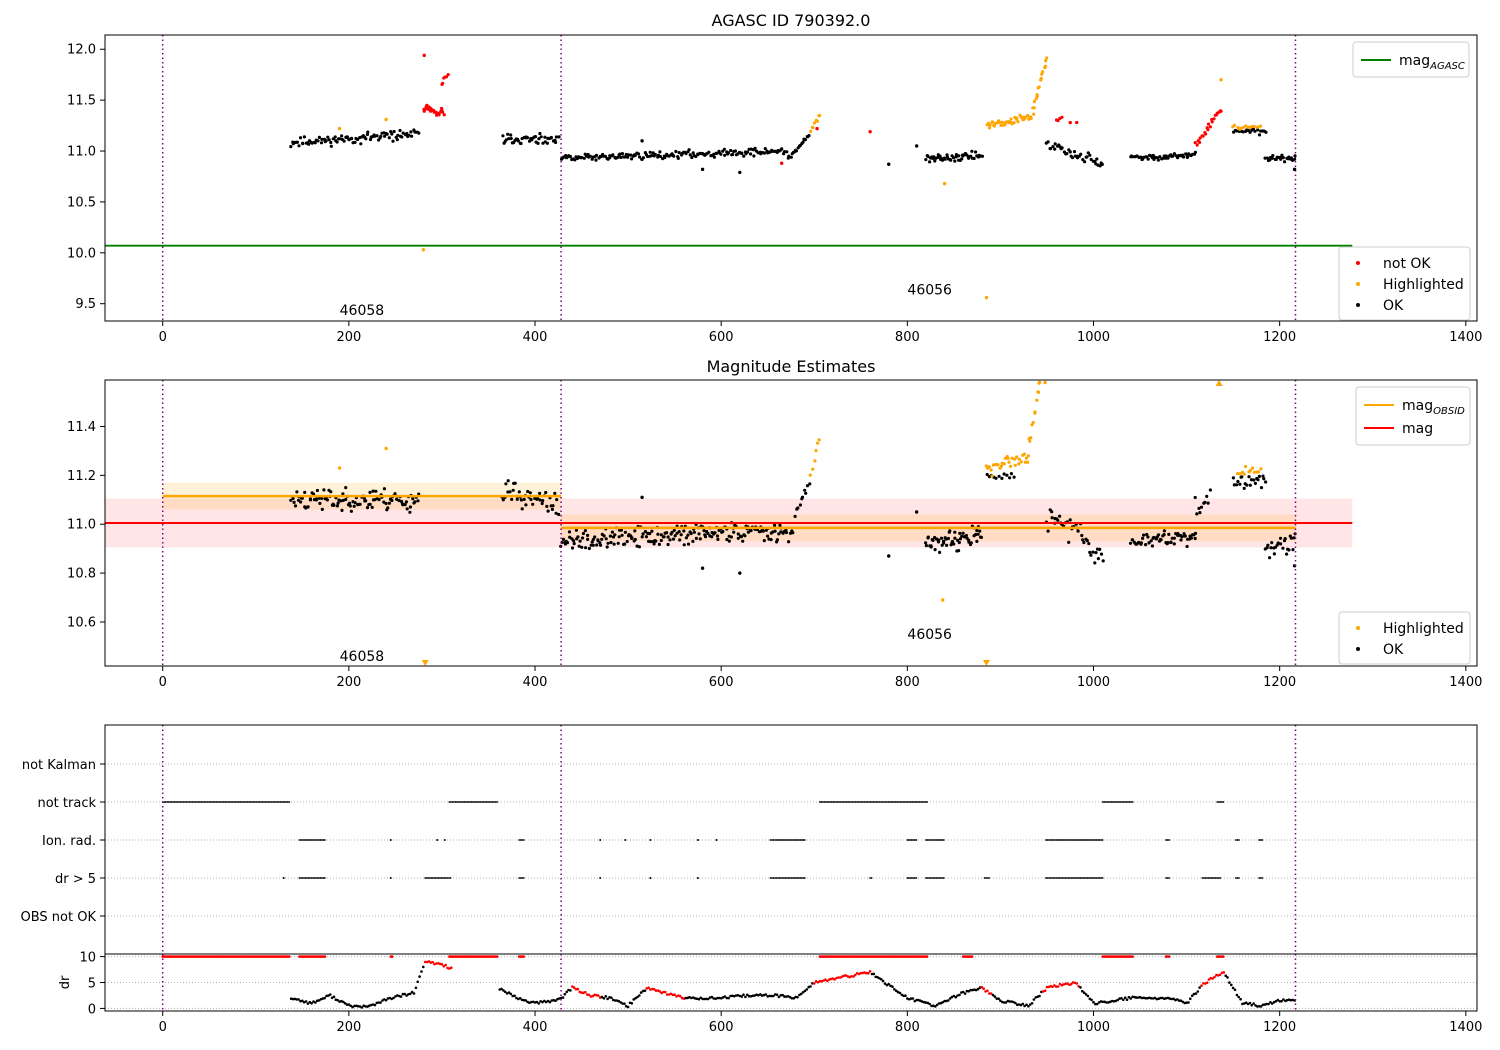  Describe the element at coordinates (163, 682) in the screenshot. I see `p1-xtick-label: 0` at that location.